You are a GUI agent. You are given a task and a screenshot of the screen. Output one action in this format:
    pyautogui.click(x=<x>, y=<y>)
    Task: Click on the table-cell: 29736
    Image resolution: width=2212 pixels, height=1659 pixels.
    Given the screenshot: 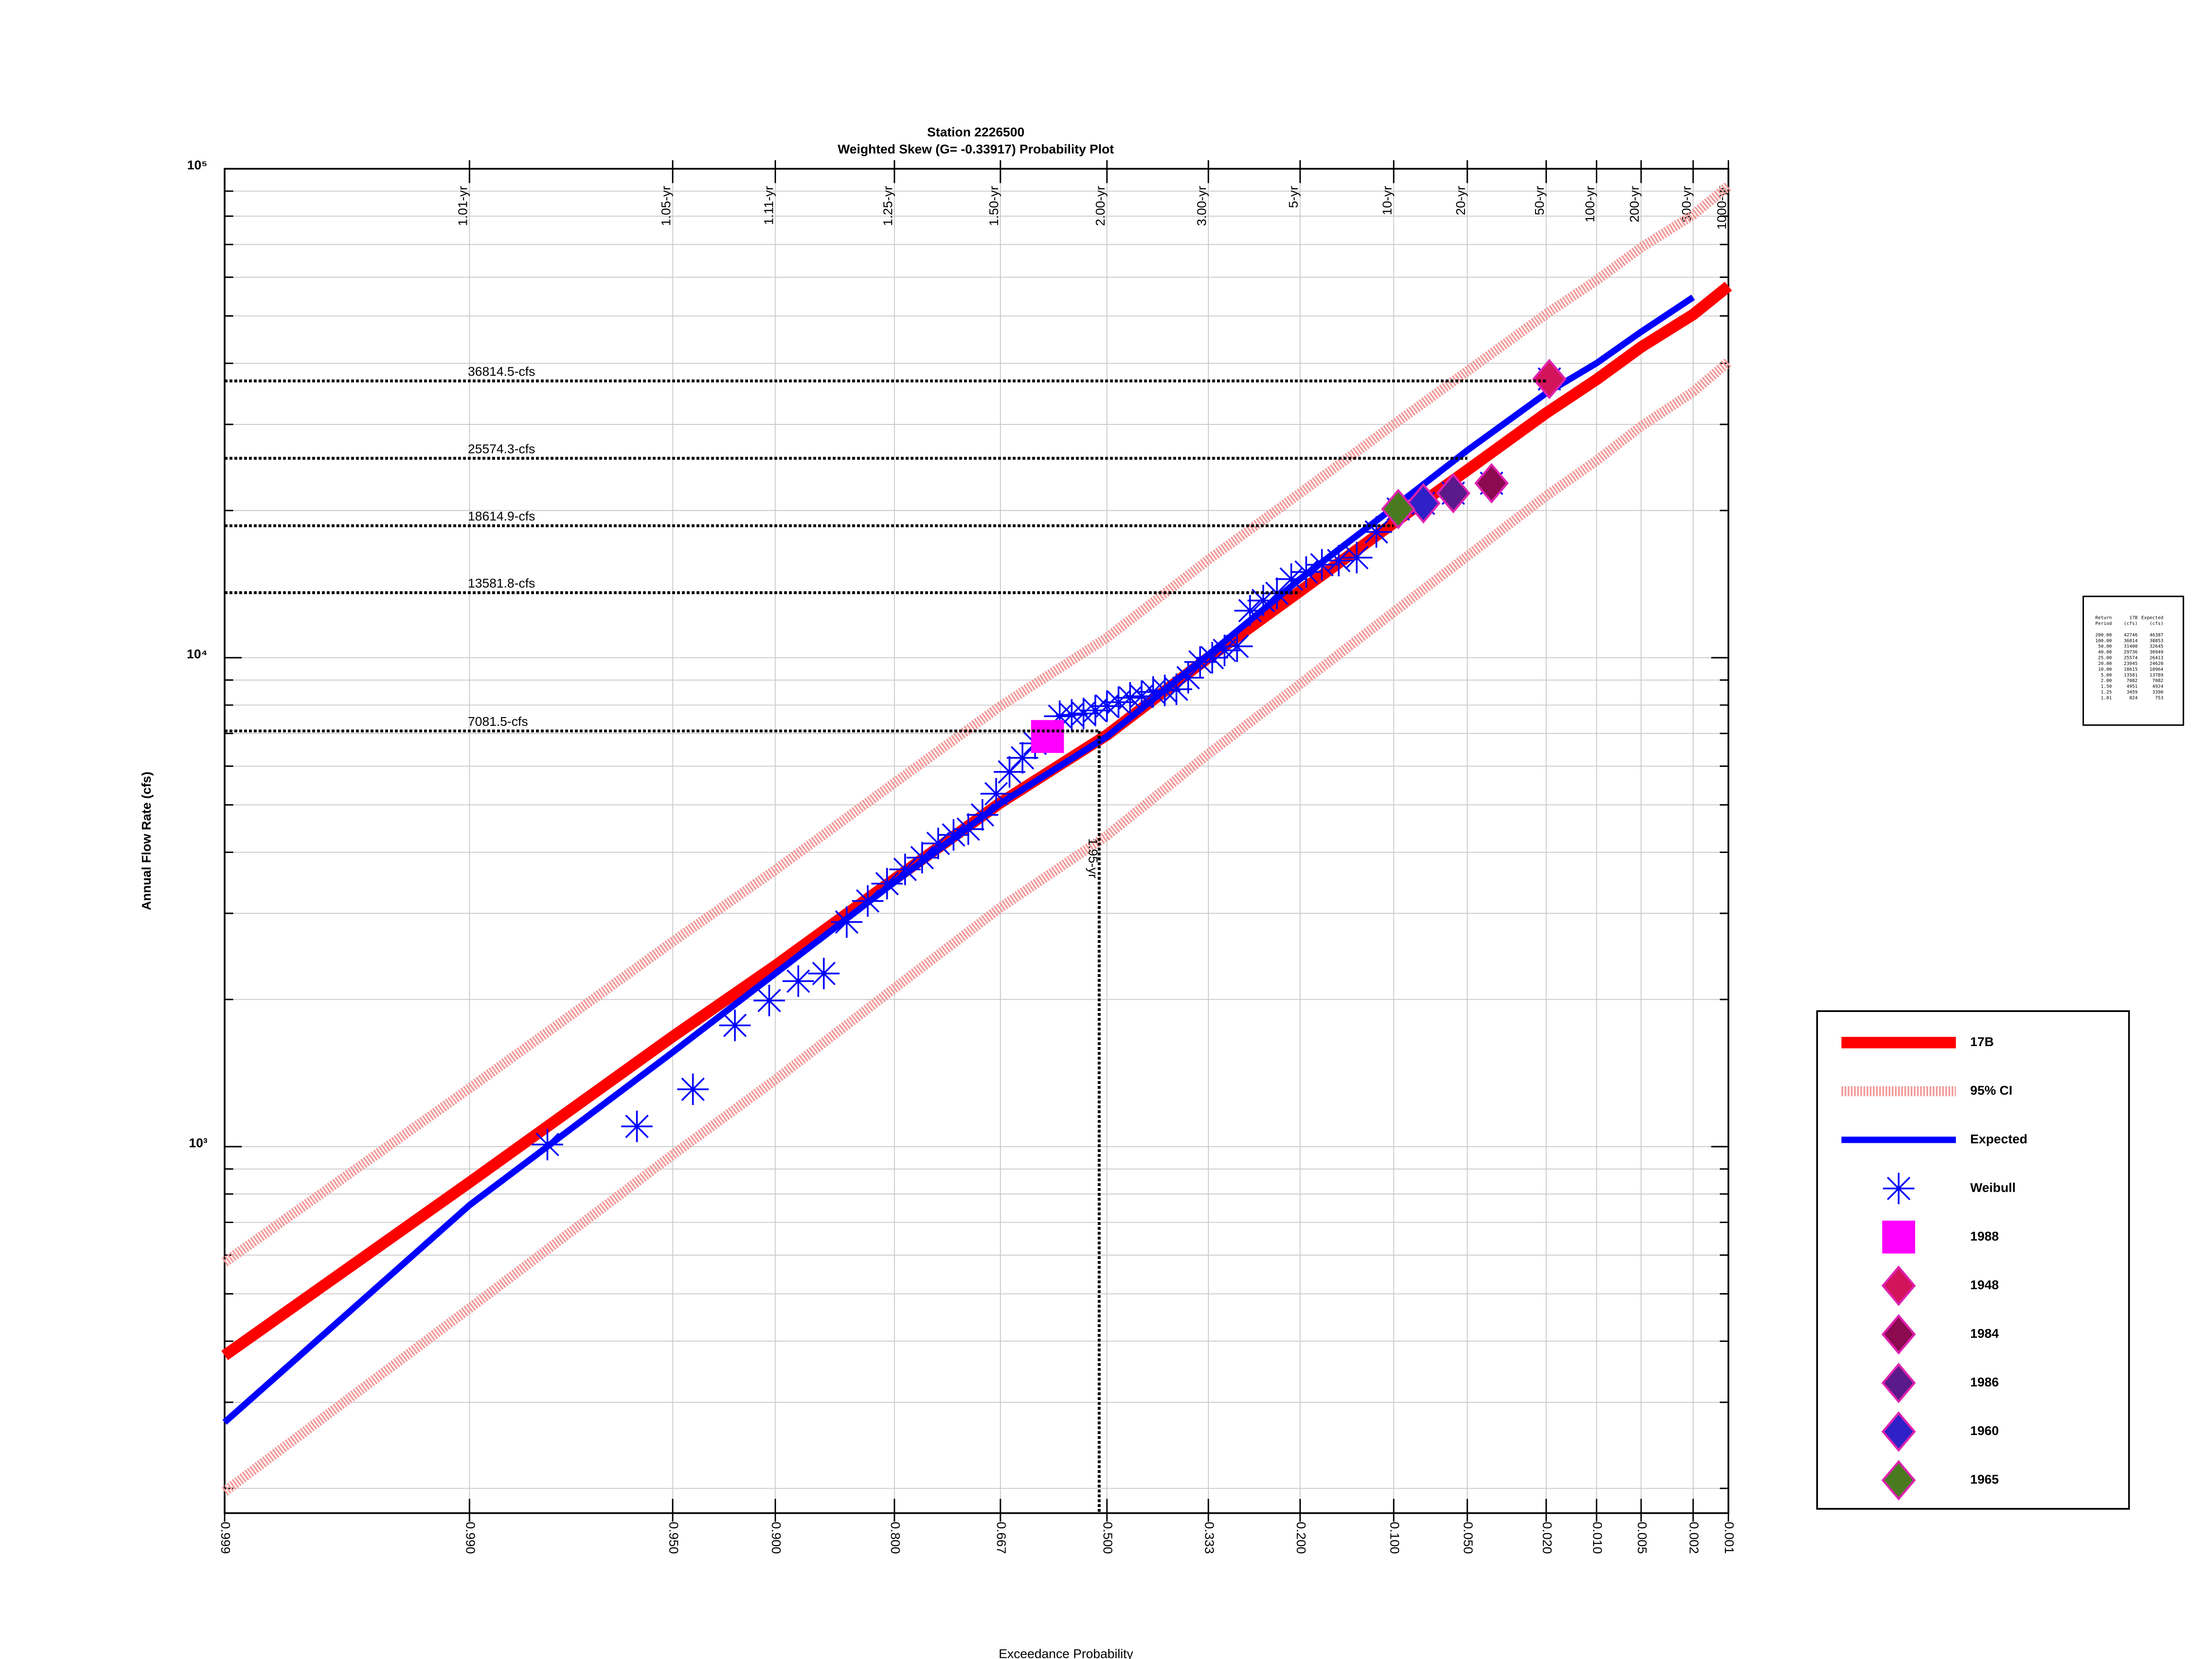 What is the action you would take?
    pyautogui.click(x=2131, y=652)
    